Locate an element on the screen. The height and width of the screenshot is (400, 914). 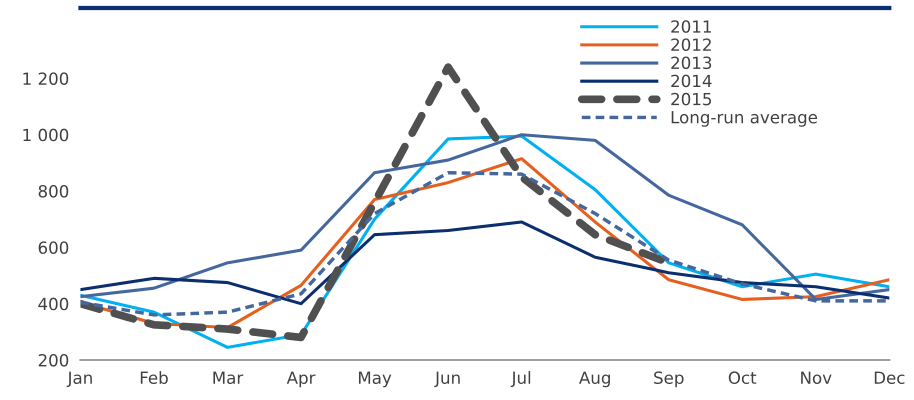
legend-label: 2011 is located at coordinates (691, 26).